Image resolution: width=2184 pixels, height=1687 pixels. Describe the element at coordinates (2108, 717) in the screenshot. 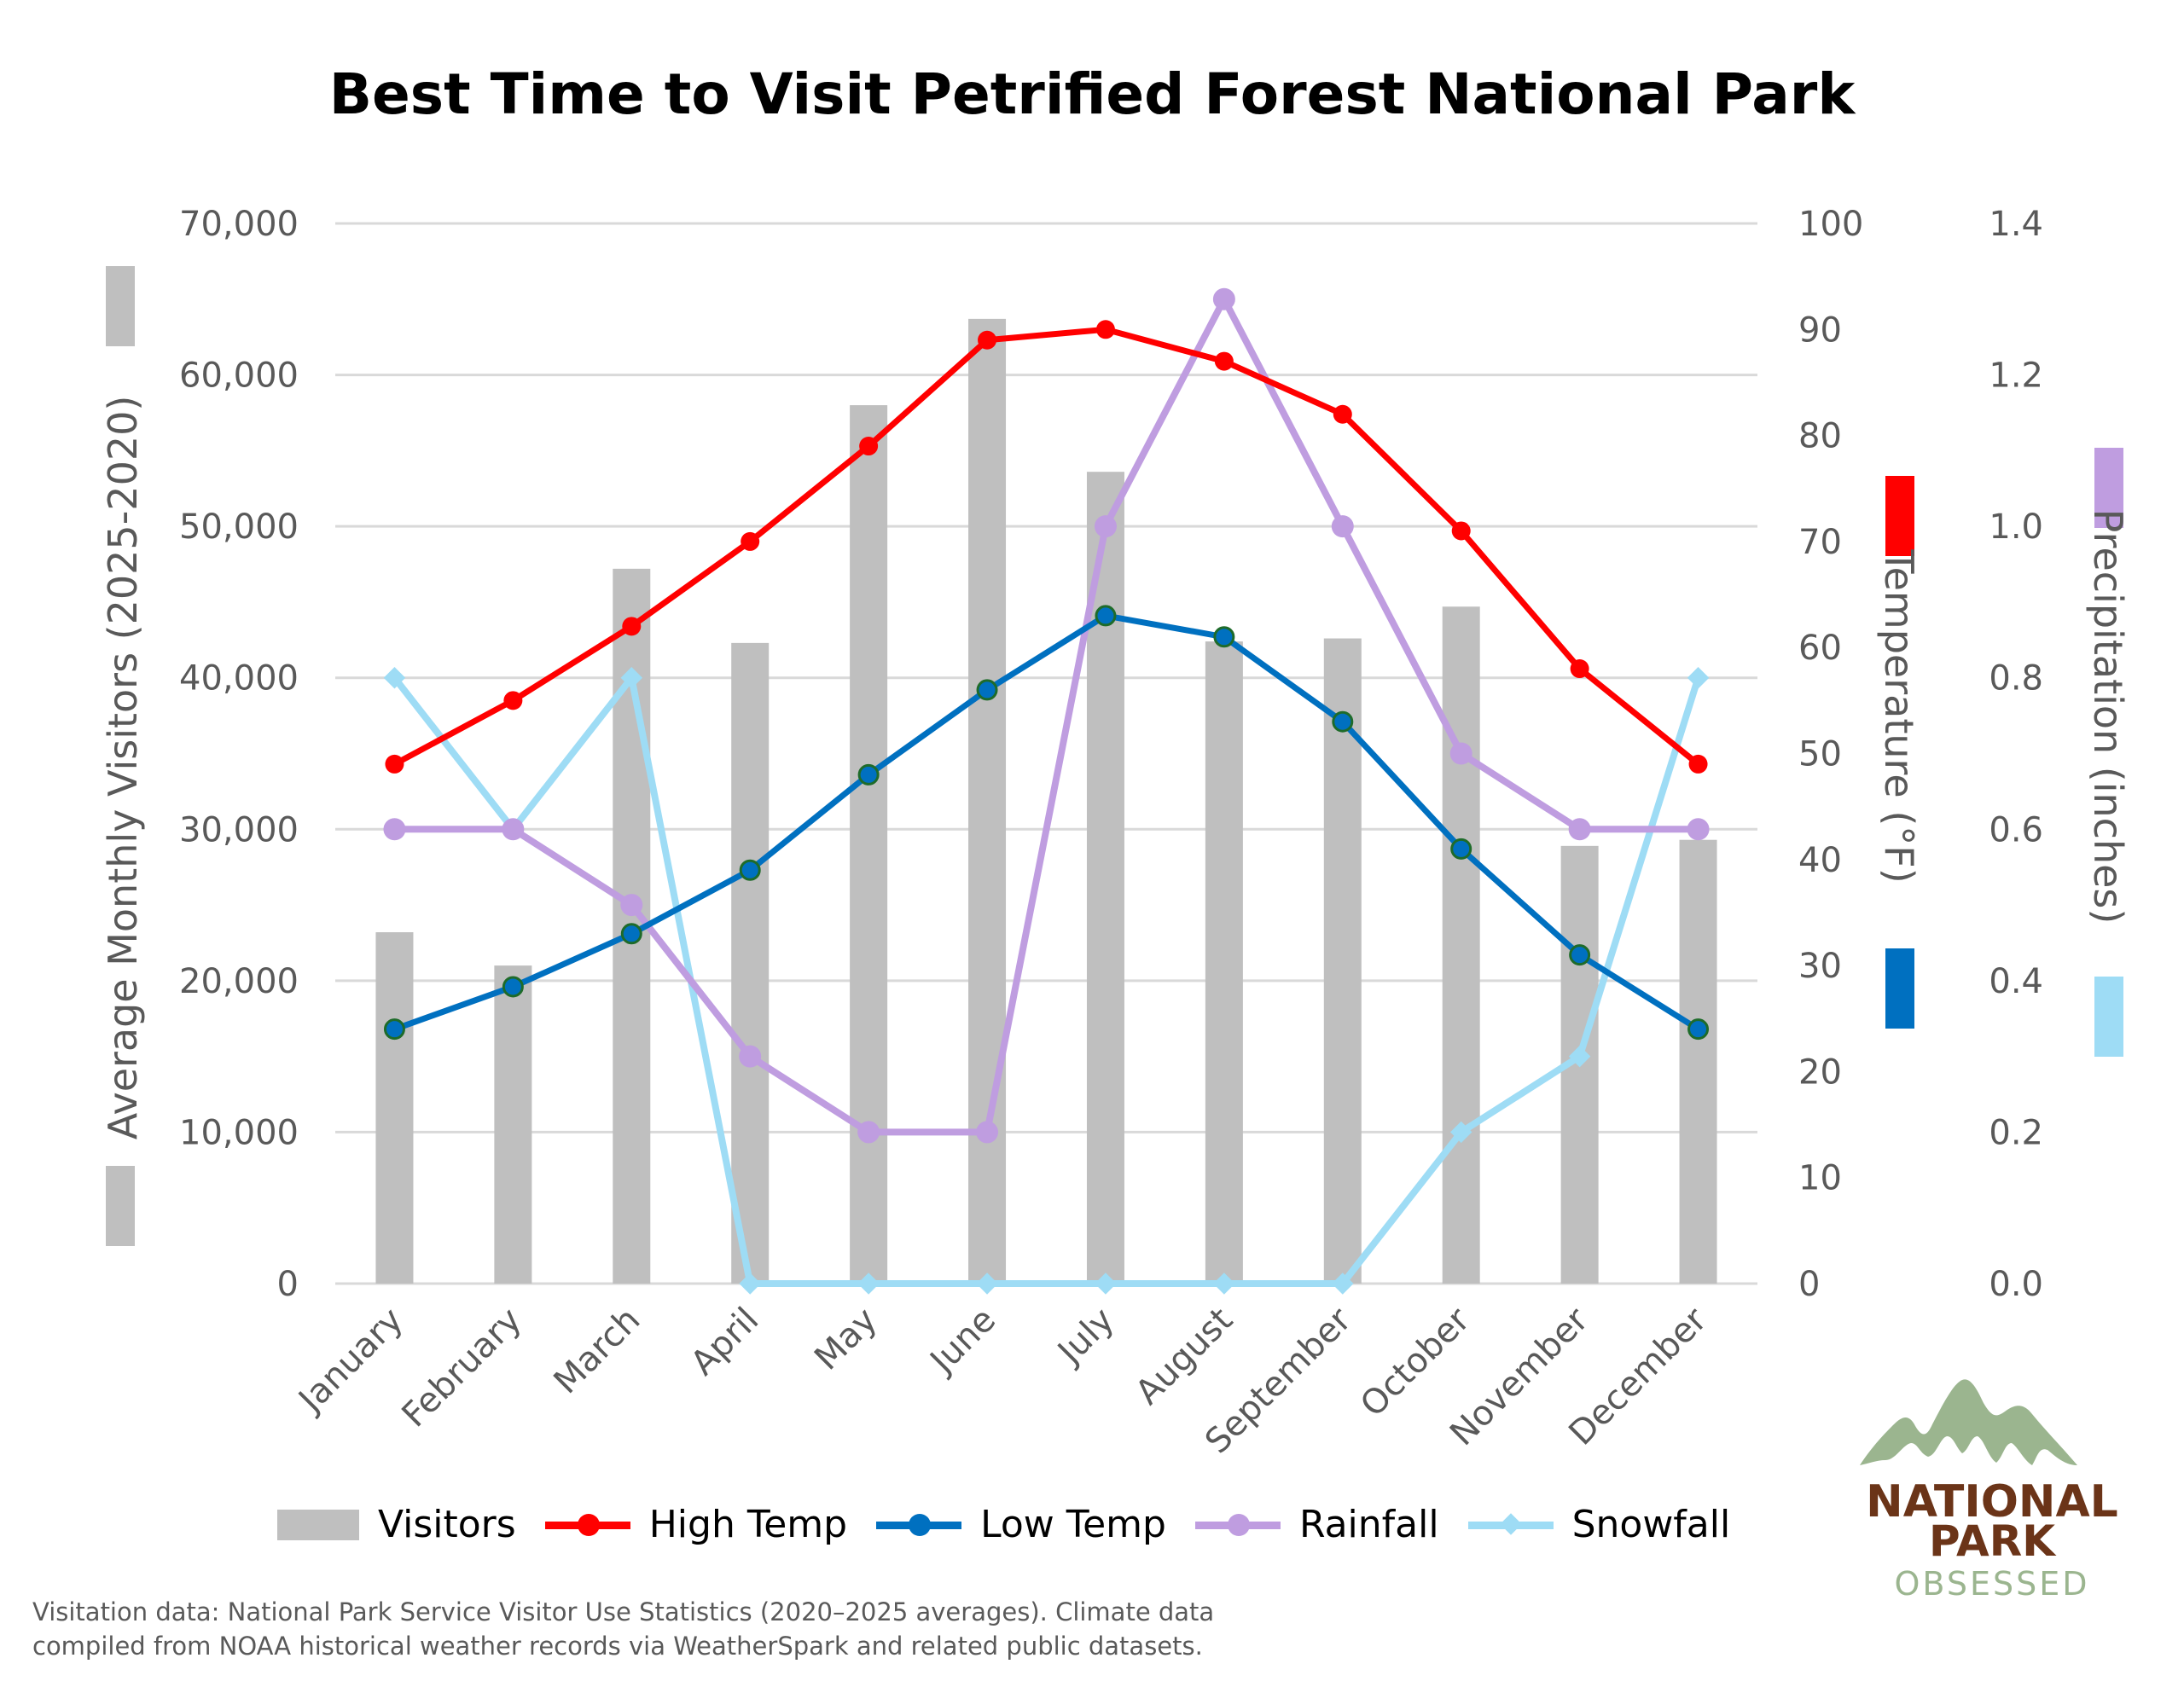

I see `precipitation-axis-title: Precipitation (inches)` at that location.